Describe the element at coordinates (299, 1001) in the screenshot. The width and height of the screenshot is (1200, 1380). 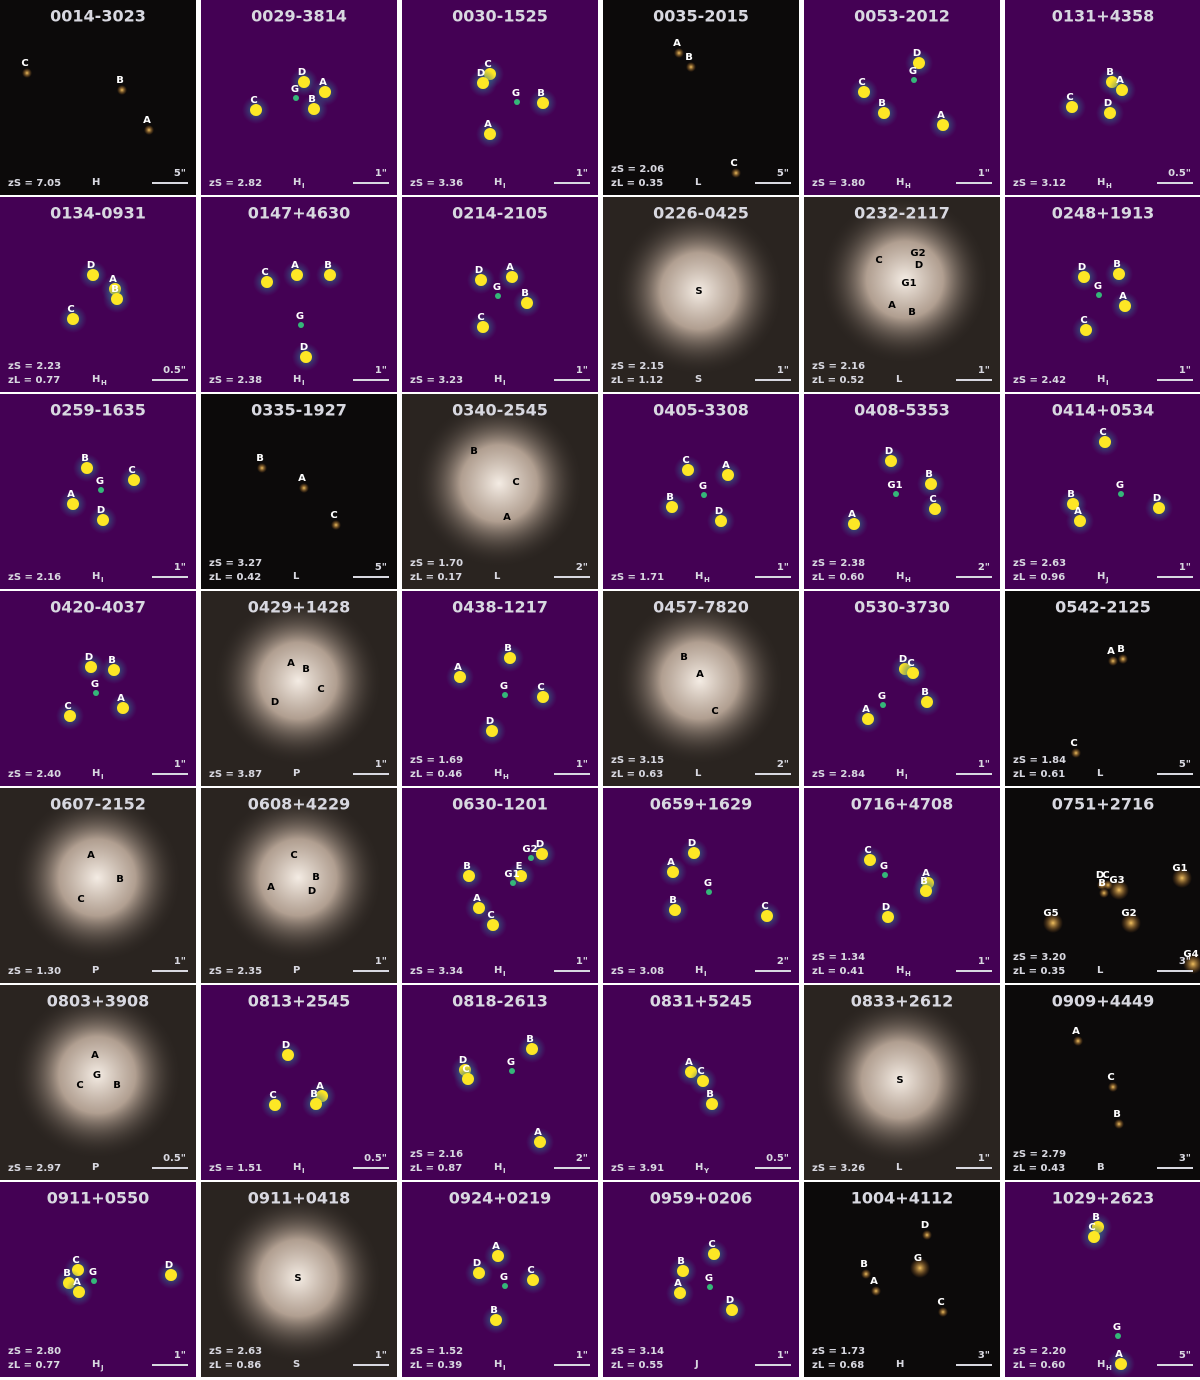
I see `panel-title: 0813+2545` at that location.